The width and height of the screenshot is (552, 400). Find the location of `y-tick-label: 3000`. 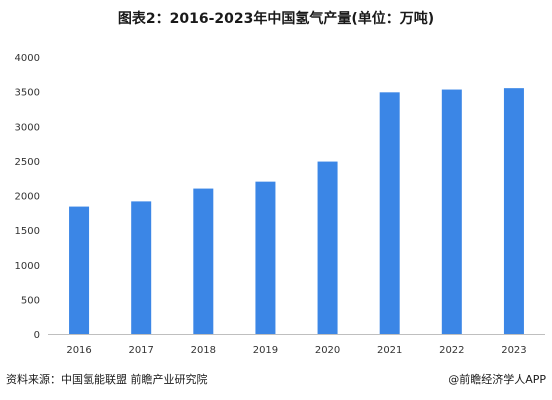

y-tick-label: 3000 is located at coordinates (27, 127).